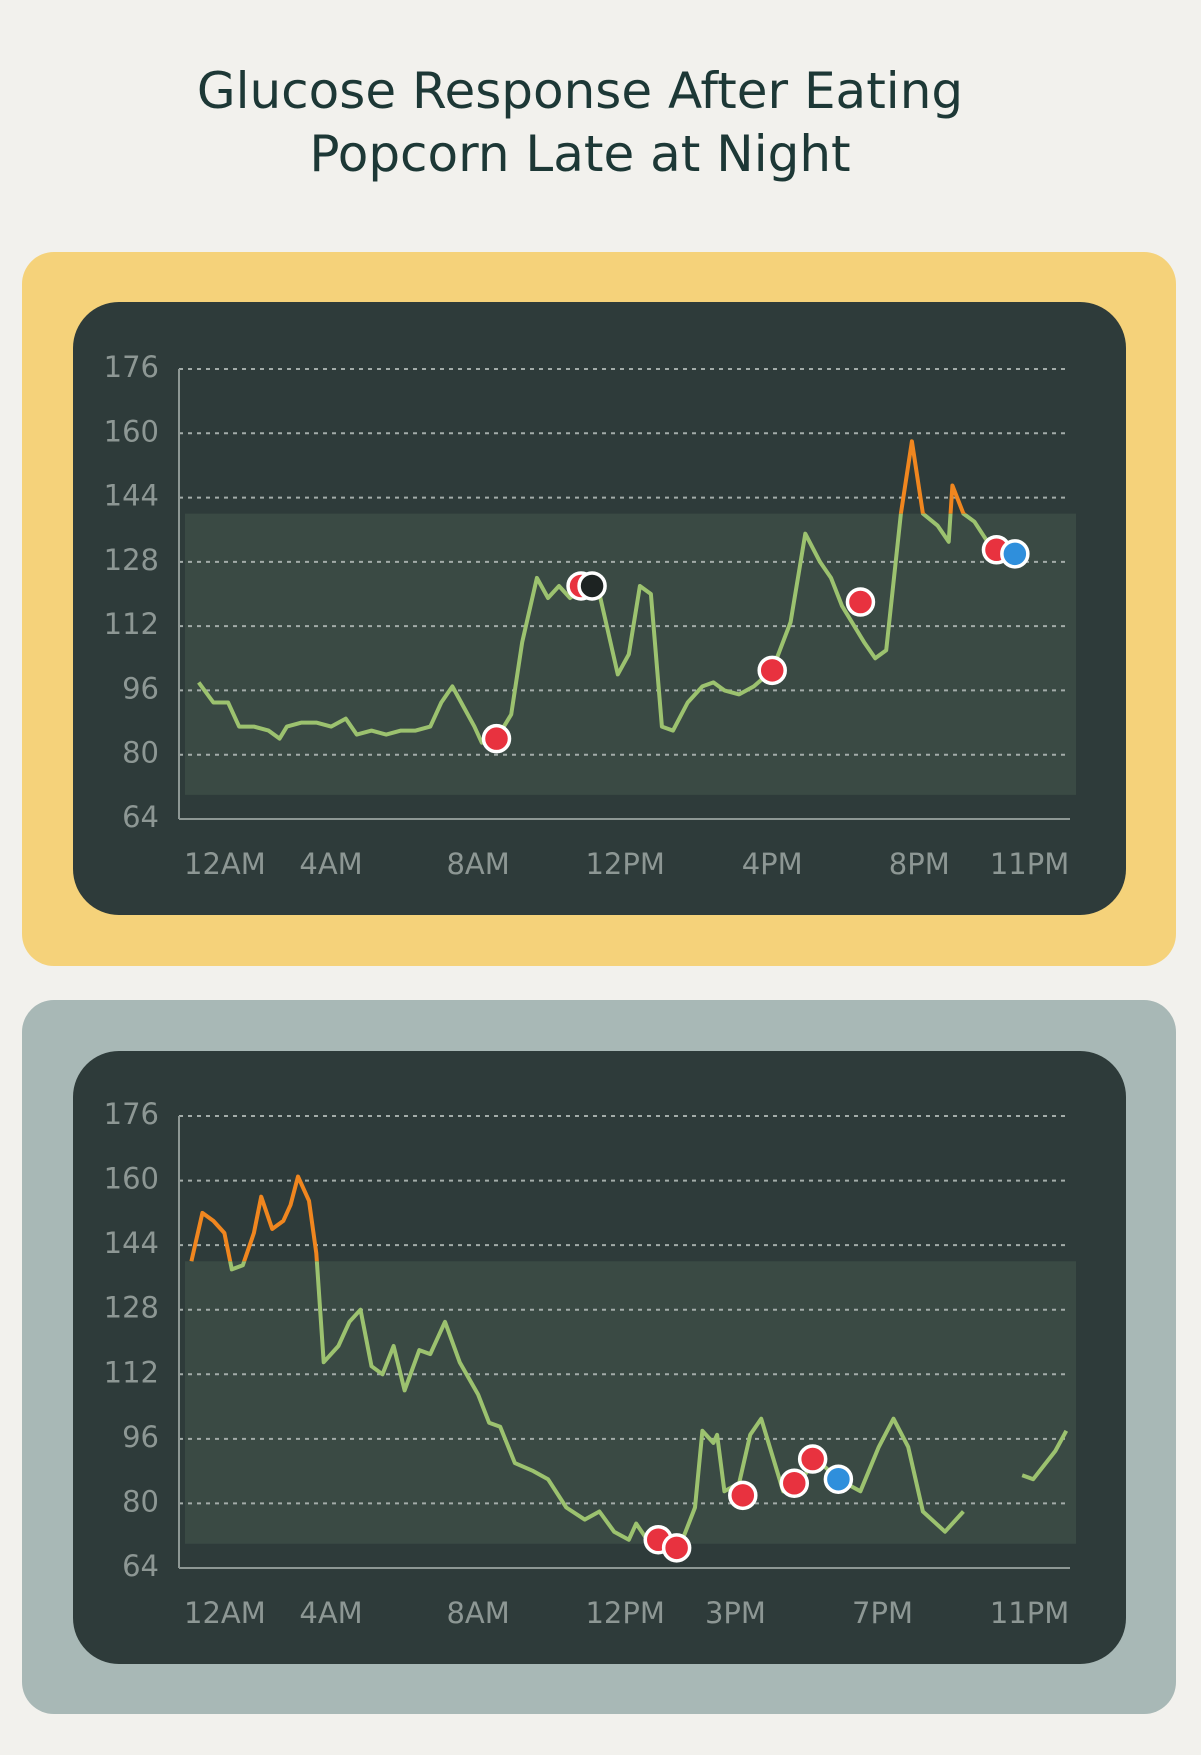 Image resolution: width=1201 pixels, height=1755 pixels. Describe the element at coordinates (882, 1613) in the screenshot. I see `x-tick-label: 7PM` at that location.